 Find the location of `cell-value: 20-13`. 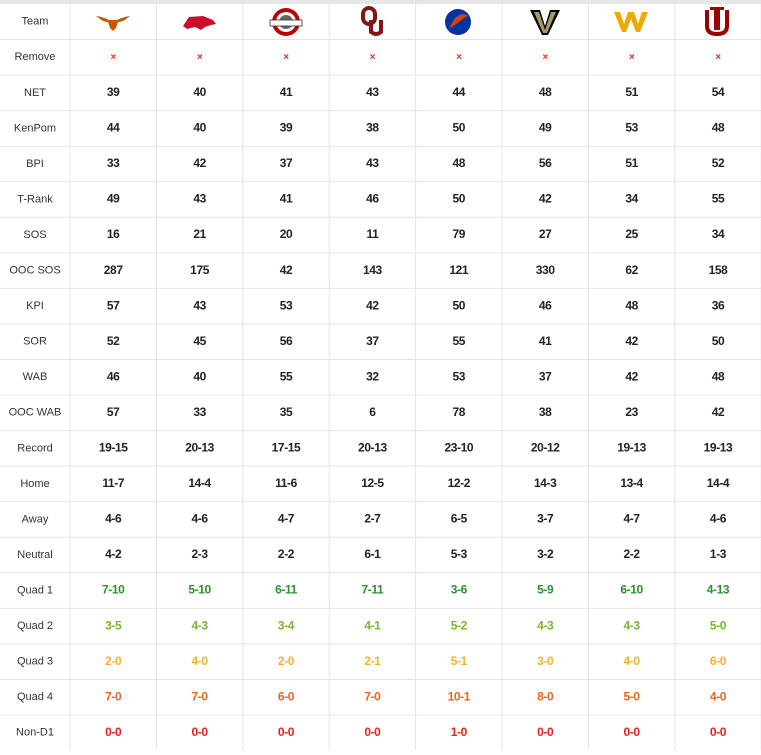

cell-value: 20-13 is located at coordinates (372, 448).